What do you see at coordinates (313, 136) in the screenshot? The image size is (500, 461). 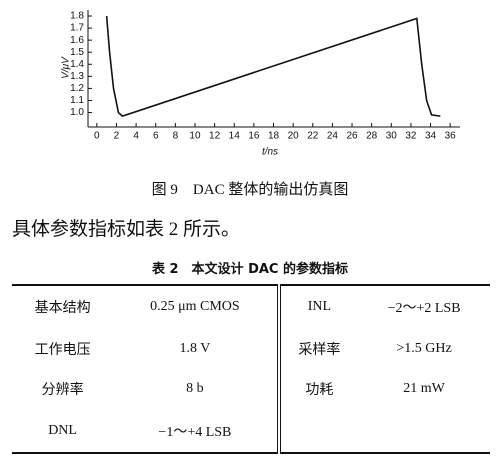 I see `x-tick-label: 22` at bounding box center [313, 136].